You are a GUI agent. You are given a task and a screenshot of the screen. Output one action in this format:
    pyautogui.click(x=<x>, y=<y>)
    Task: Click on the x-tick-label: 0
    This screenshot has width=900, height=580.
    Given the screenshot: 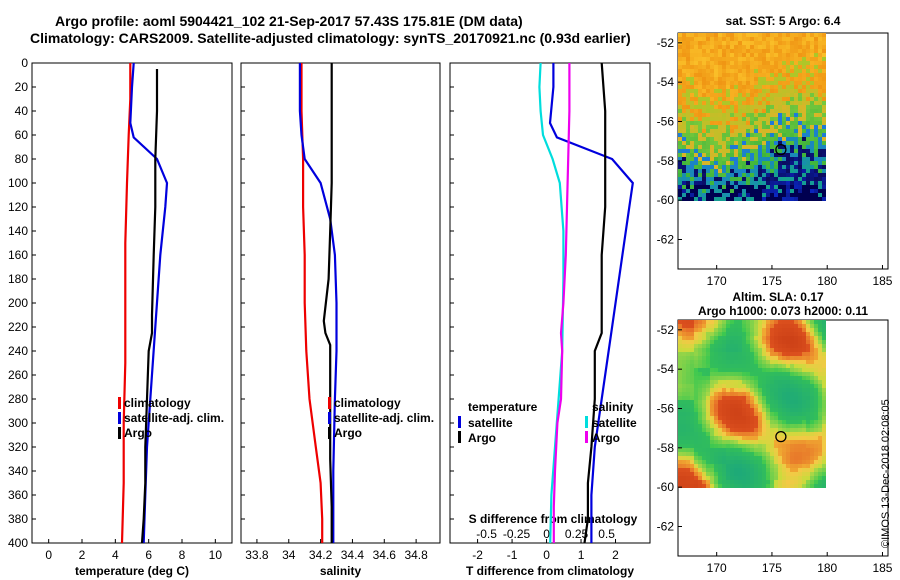 What is the action you would take?
    pyautogui.click(x=48, y=555)
    